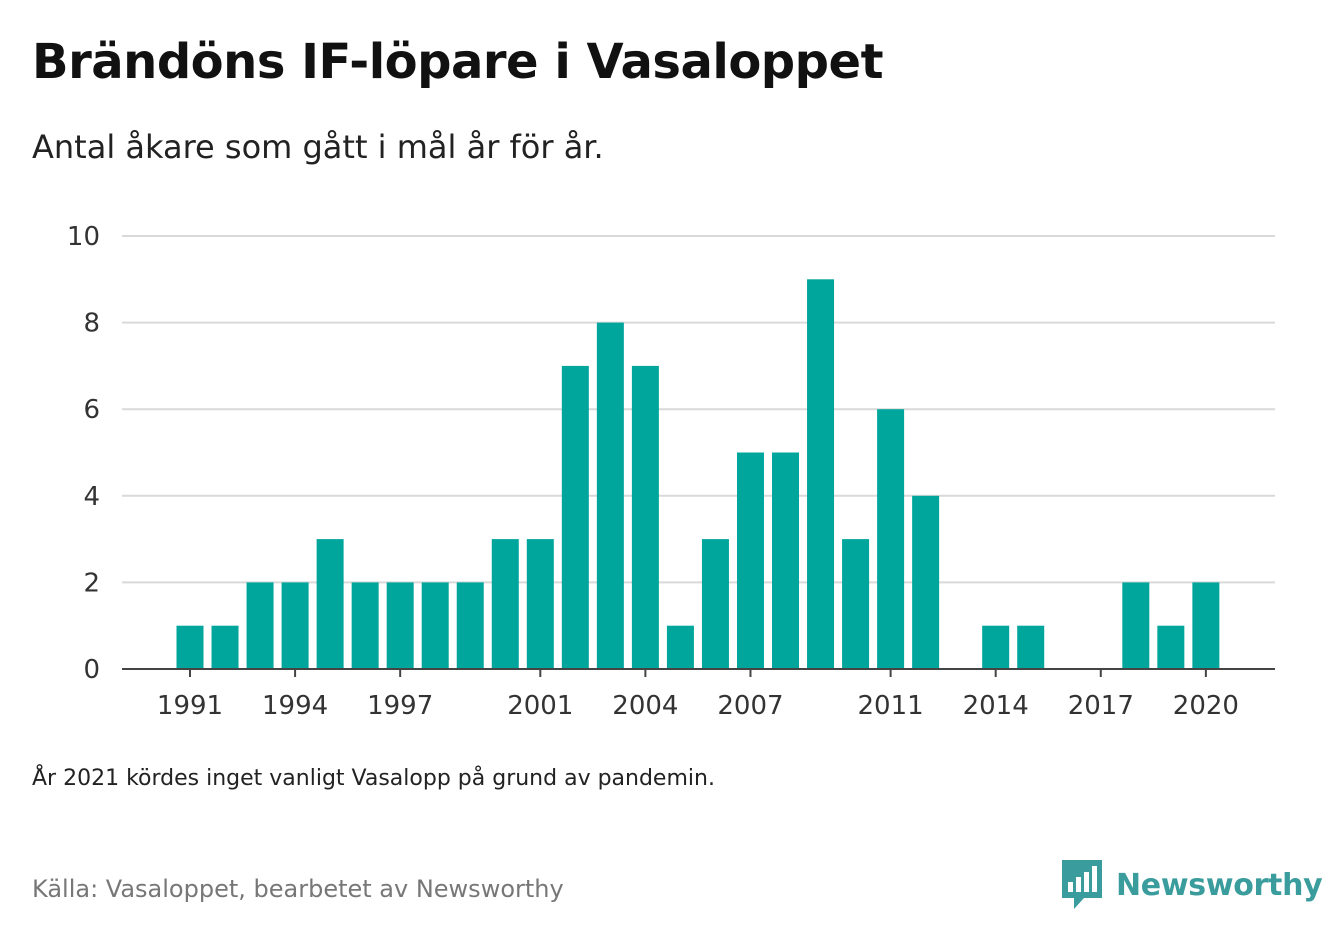 The height and width of the screenshot is (940, 1340). I want to click on bar-2000, so click(505, 604).